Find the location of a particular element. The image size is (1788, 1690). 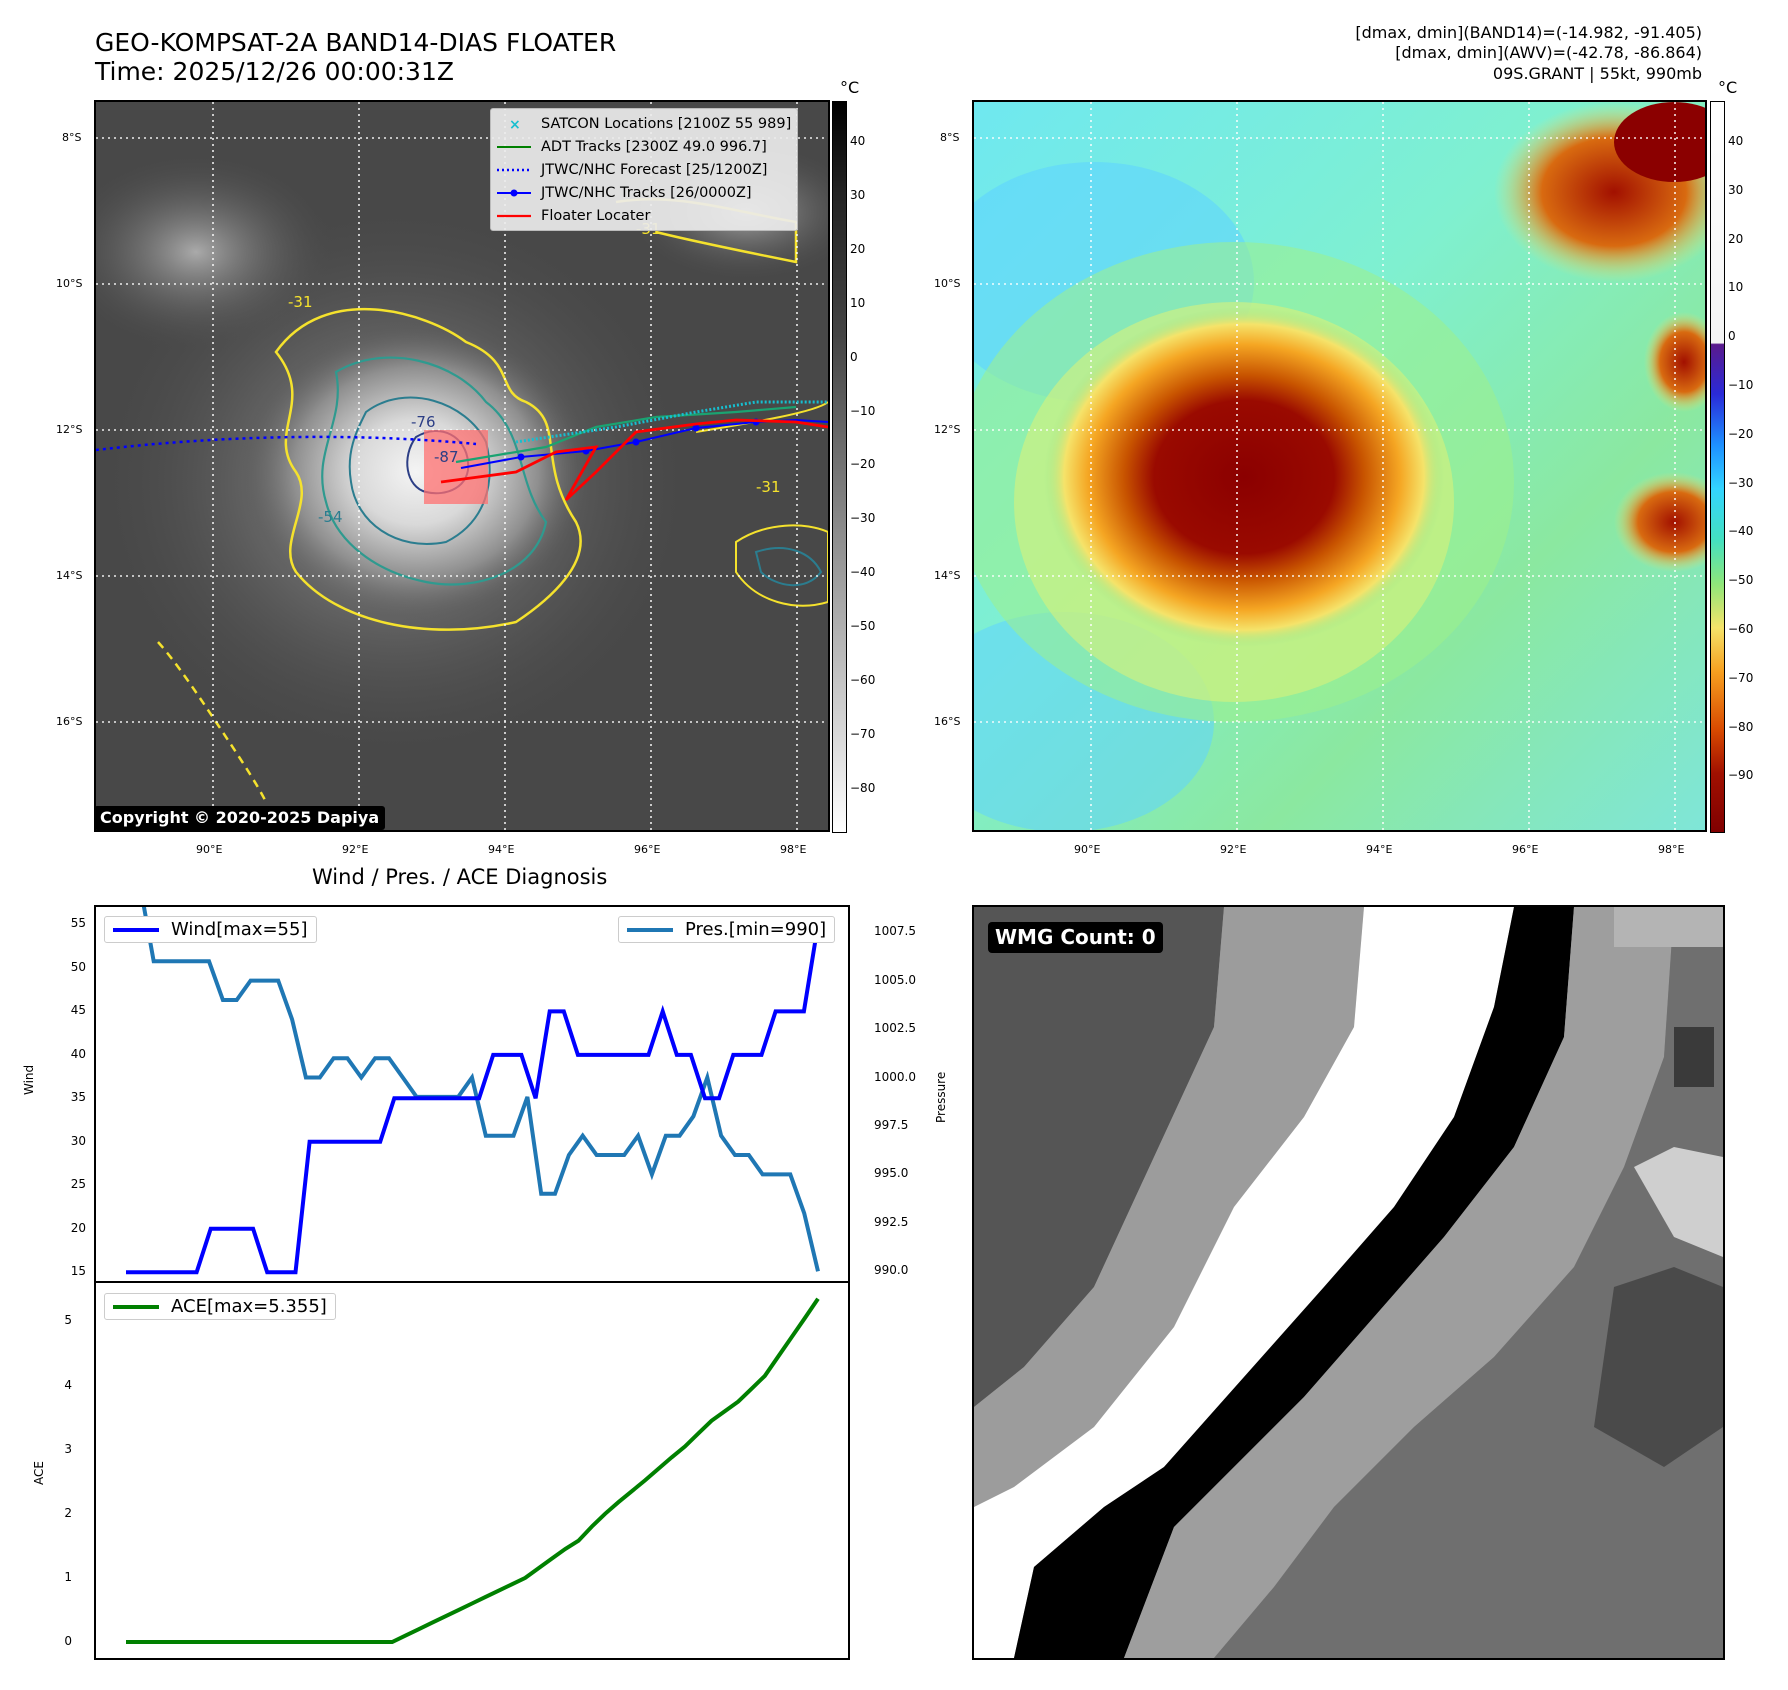

awv-colorbar-unit: °C is located at coordinates (1728, 87).